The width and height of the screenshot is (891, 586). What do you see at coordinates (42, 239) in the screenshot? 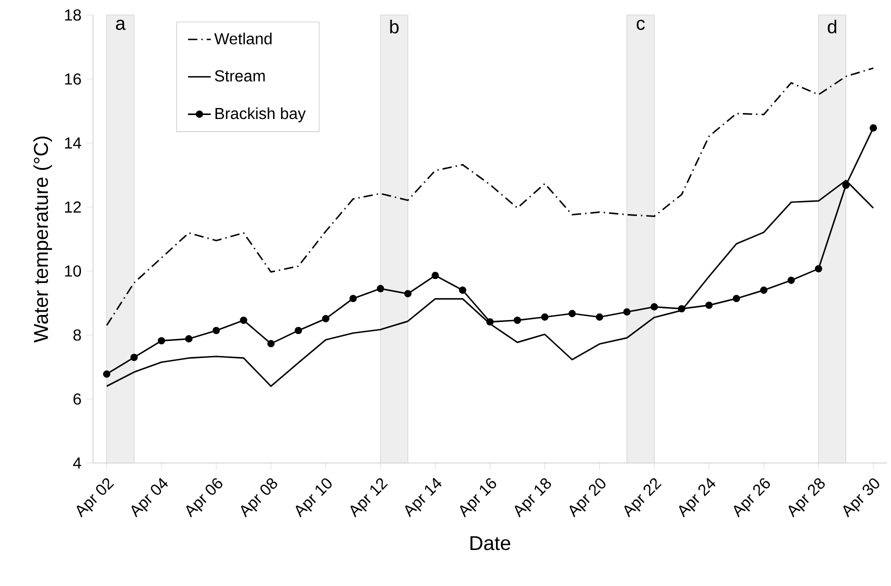
I see `y-axis-title: Water temperature (°C)` at bounding box center [42, 239].